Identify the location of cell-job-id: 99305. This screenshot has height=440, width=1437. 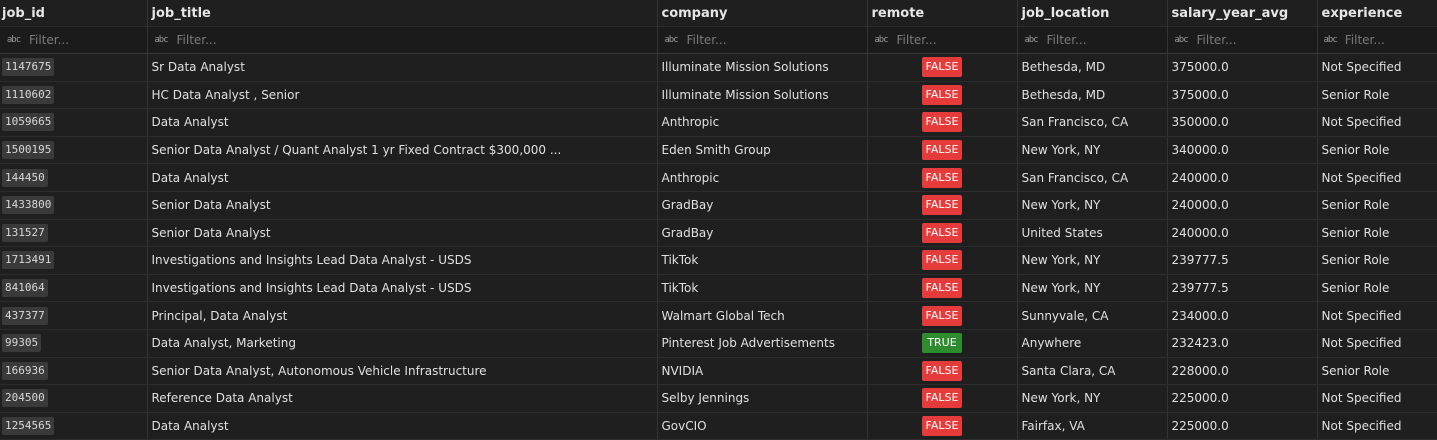
(74, 343).